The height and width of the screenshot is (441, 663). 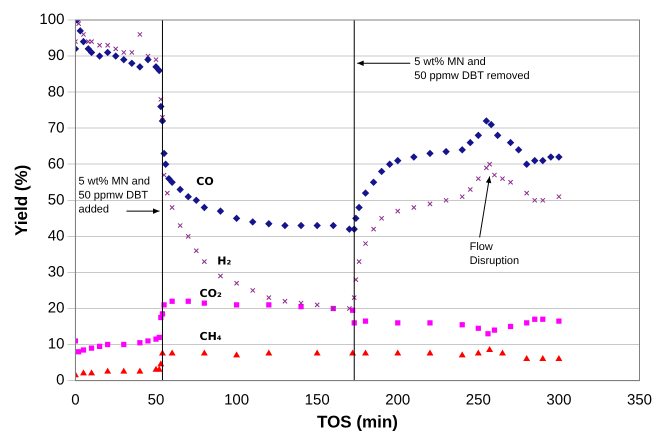 What do you see at coordinates (56, 91) in the screenshot?
I see `y-tick-label: 80` at bounding box center [56, 91].